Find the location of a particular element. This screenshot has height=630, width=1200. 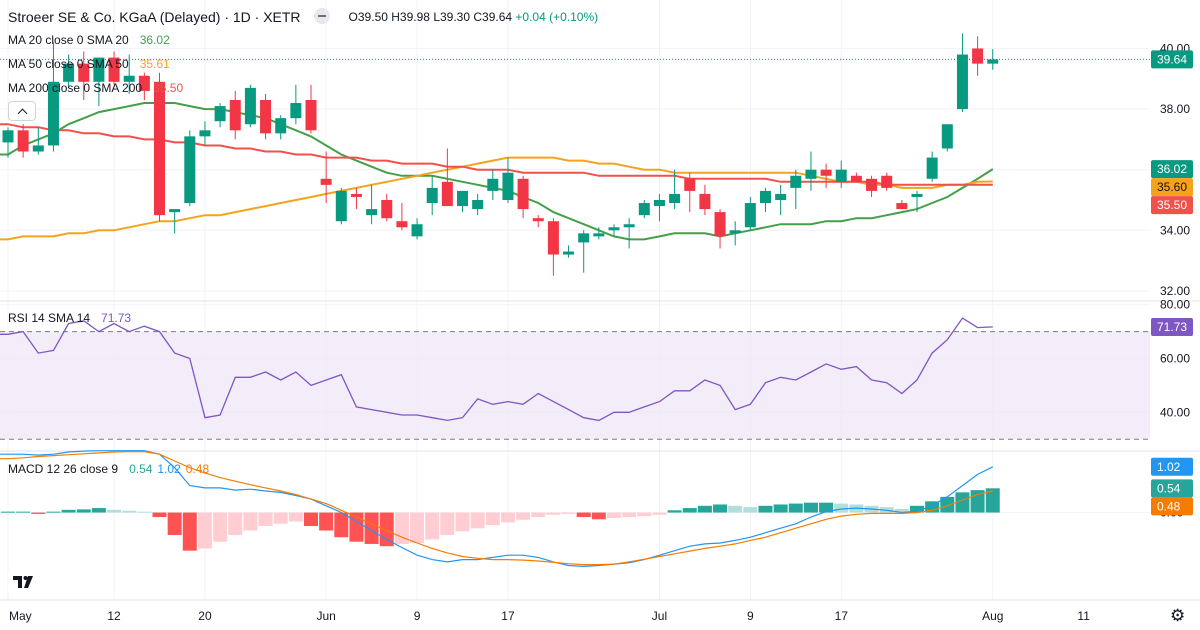

macd-price-tag: 1.02 is located at coordinates (1172, 466).